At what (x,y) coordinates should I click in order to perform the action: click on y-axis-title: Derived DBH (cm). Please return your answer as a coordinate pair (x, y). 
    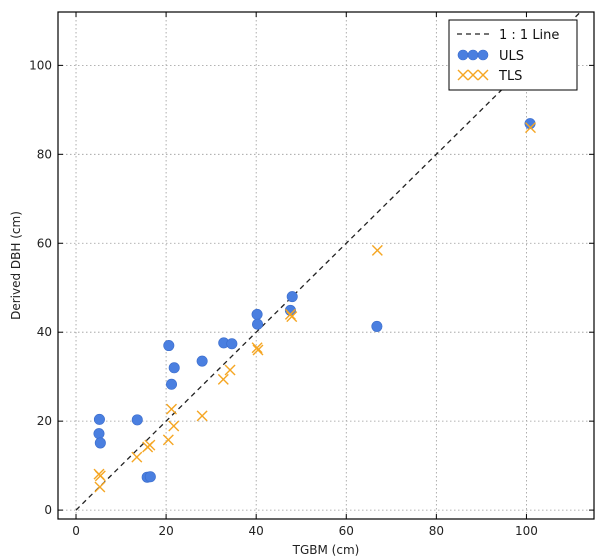
    Looking at the image, I should click on (16, 265).